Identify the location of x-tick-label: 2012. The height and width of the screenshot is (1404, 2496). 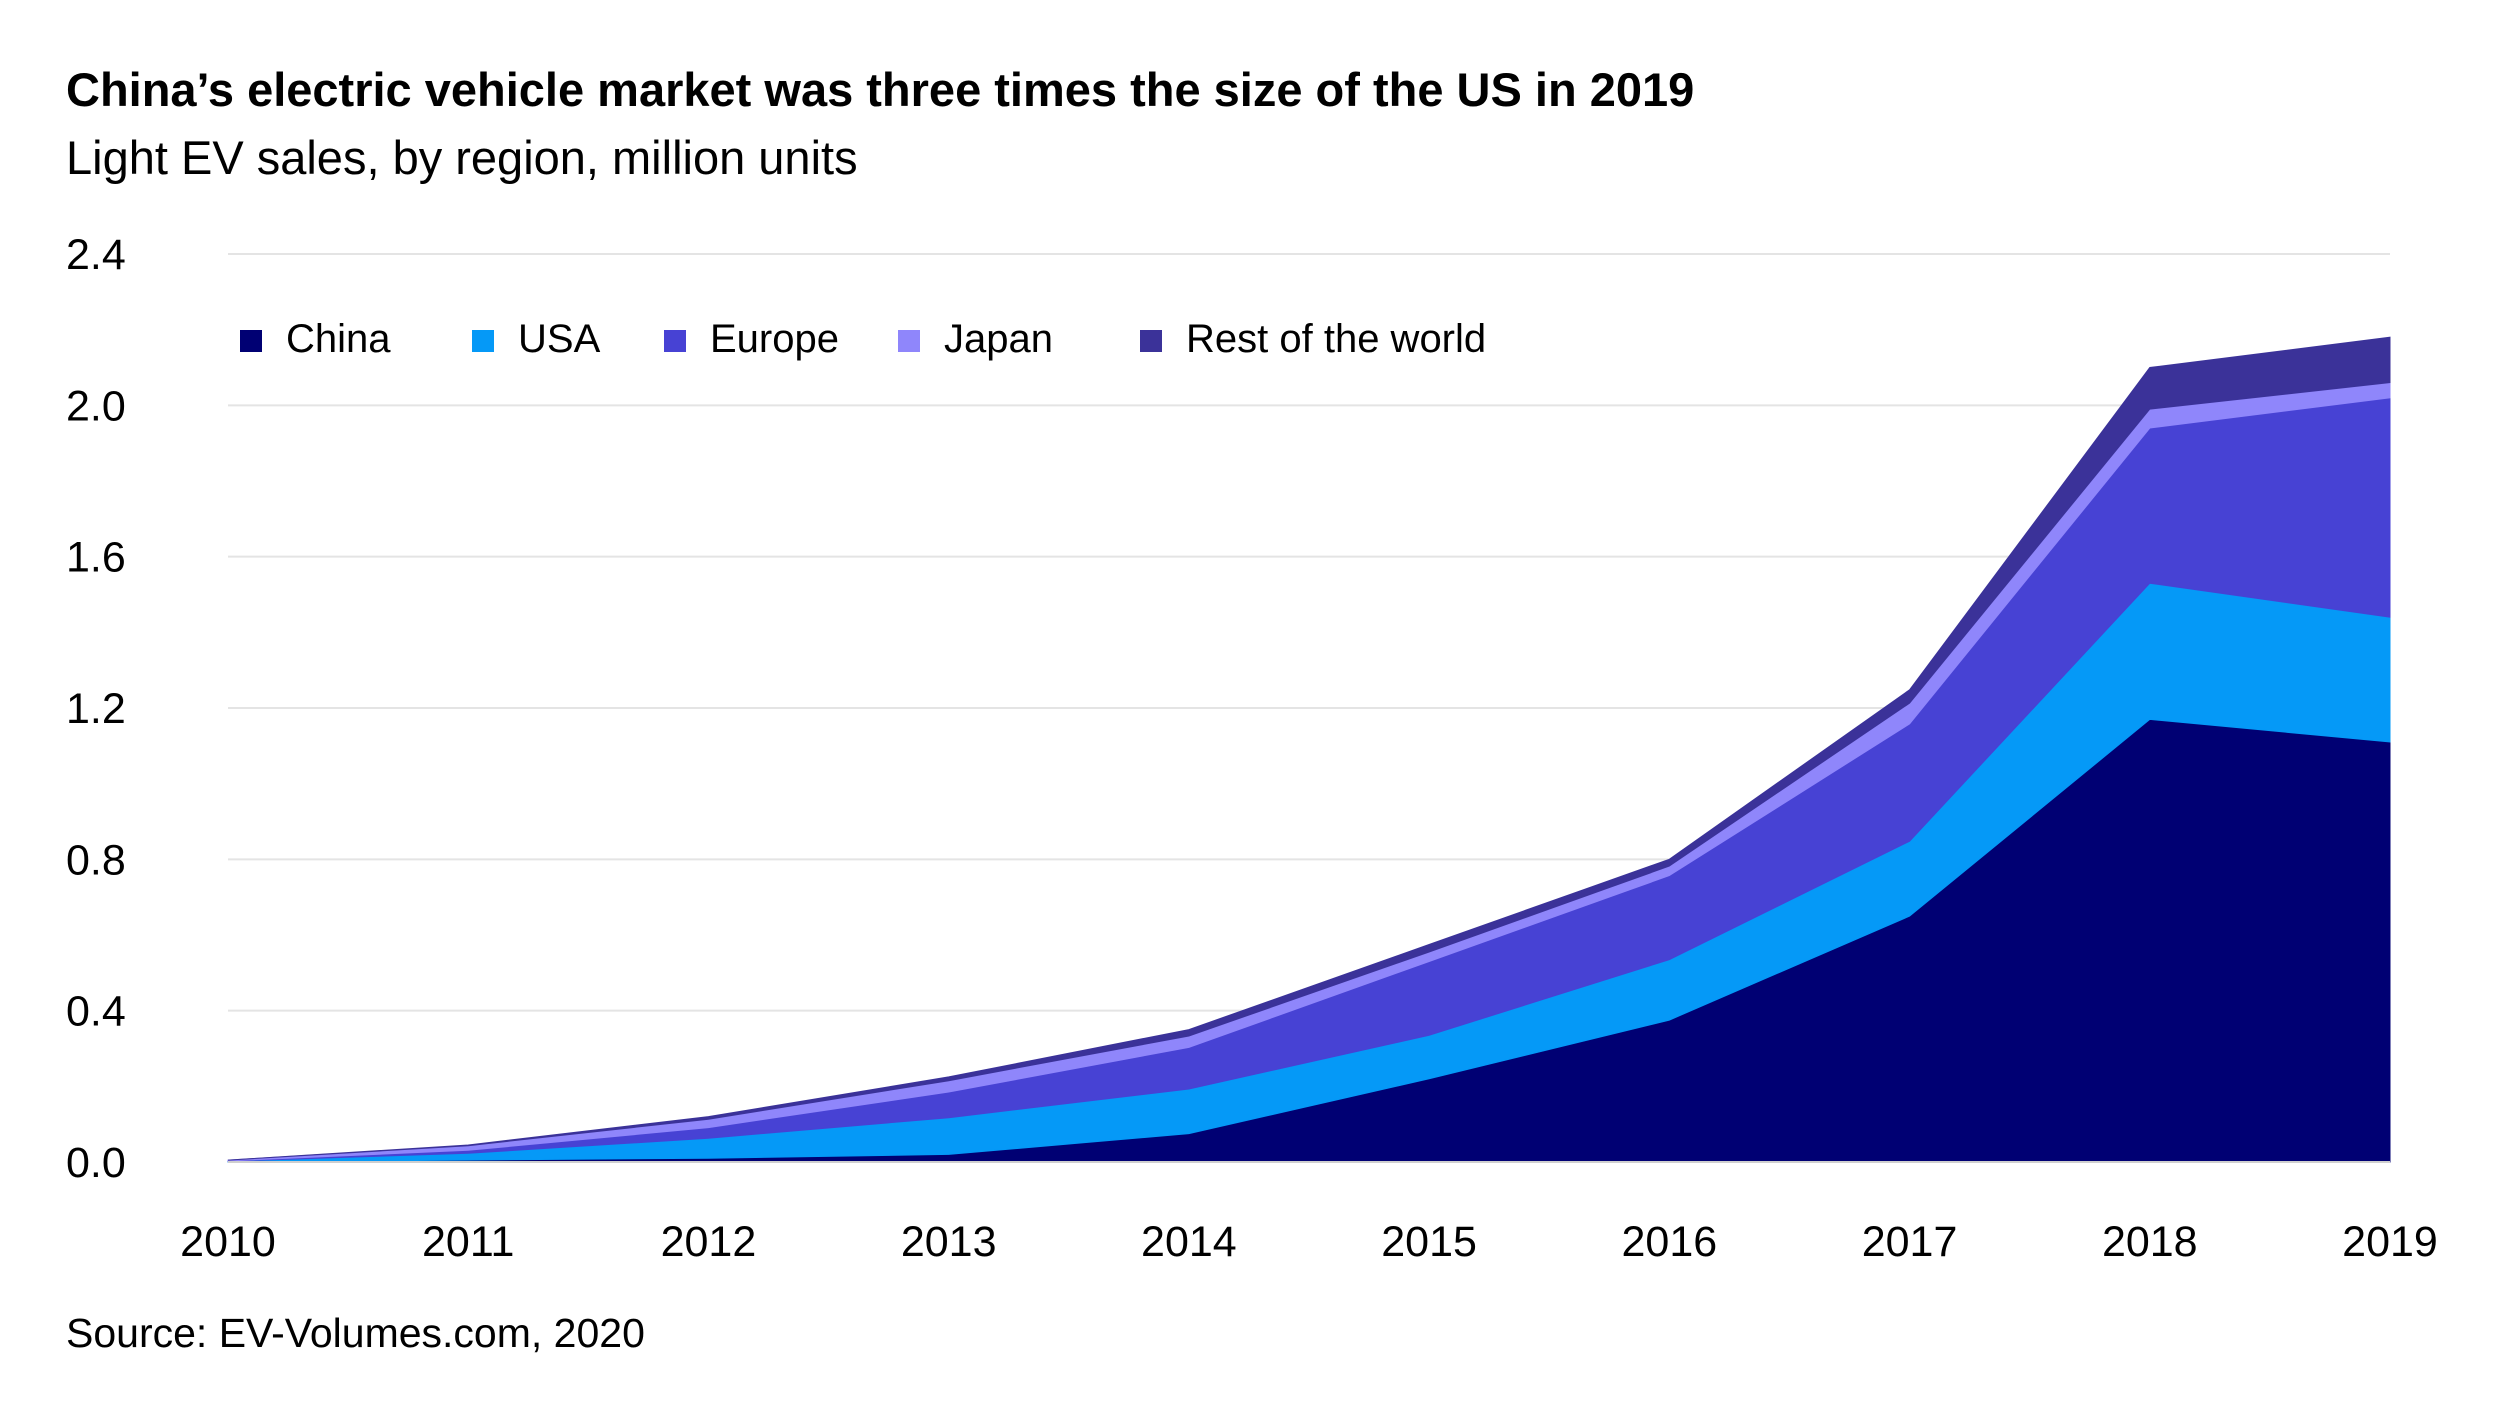
(709, 1242).